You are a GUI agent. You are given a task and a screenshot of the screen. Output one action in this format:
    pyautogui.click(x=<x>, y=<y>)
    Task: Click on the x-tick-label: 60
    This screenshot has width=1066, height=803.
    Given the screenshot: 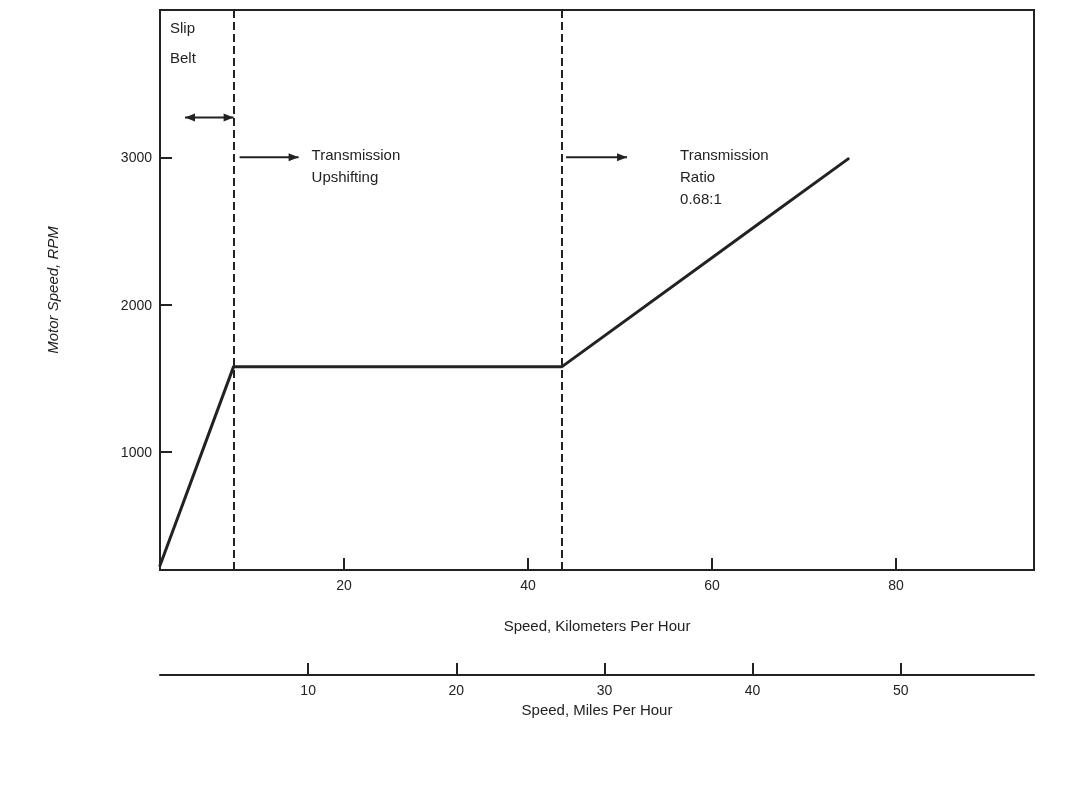 What is the action you would take?
    pyautogui.click(x=712, y=585)
    